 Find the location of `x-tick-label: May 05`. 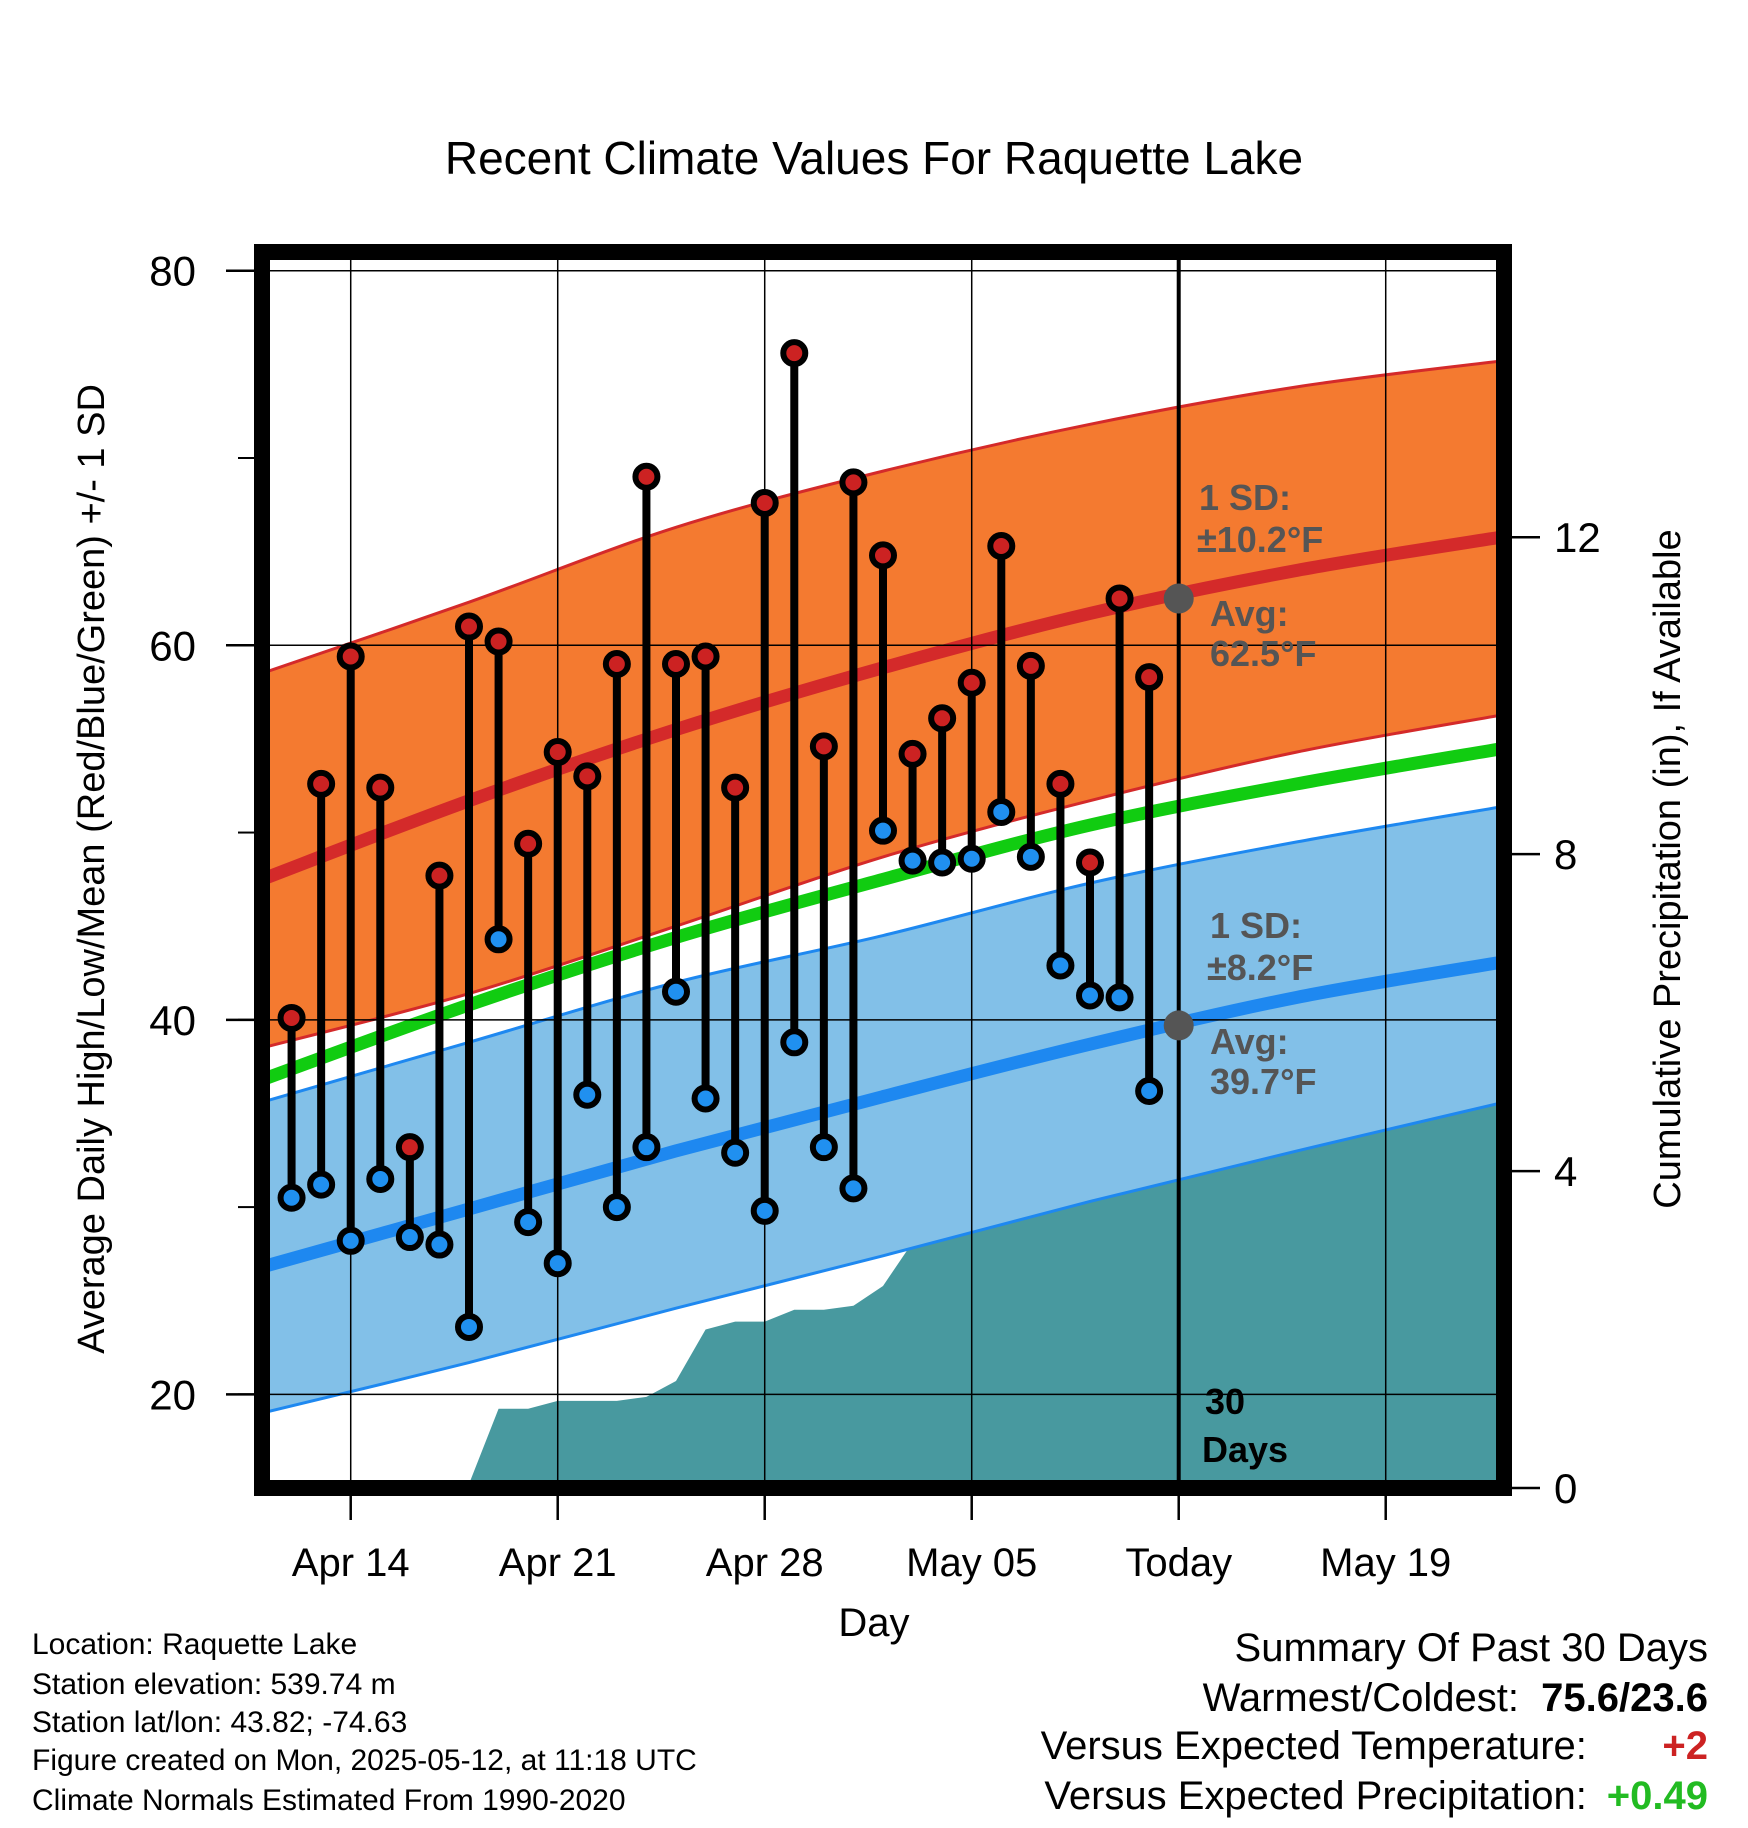

x-tick-label: May 05 is located at coordinates (971, 1563).